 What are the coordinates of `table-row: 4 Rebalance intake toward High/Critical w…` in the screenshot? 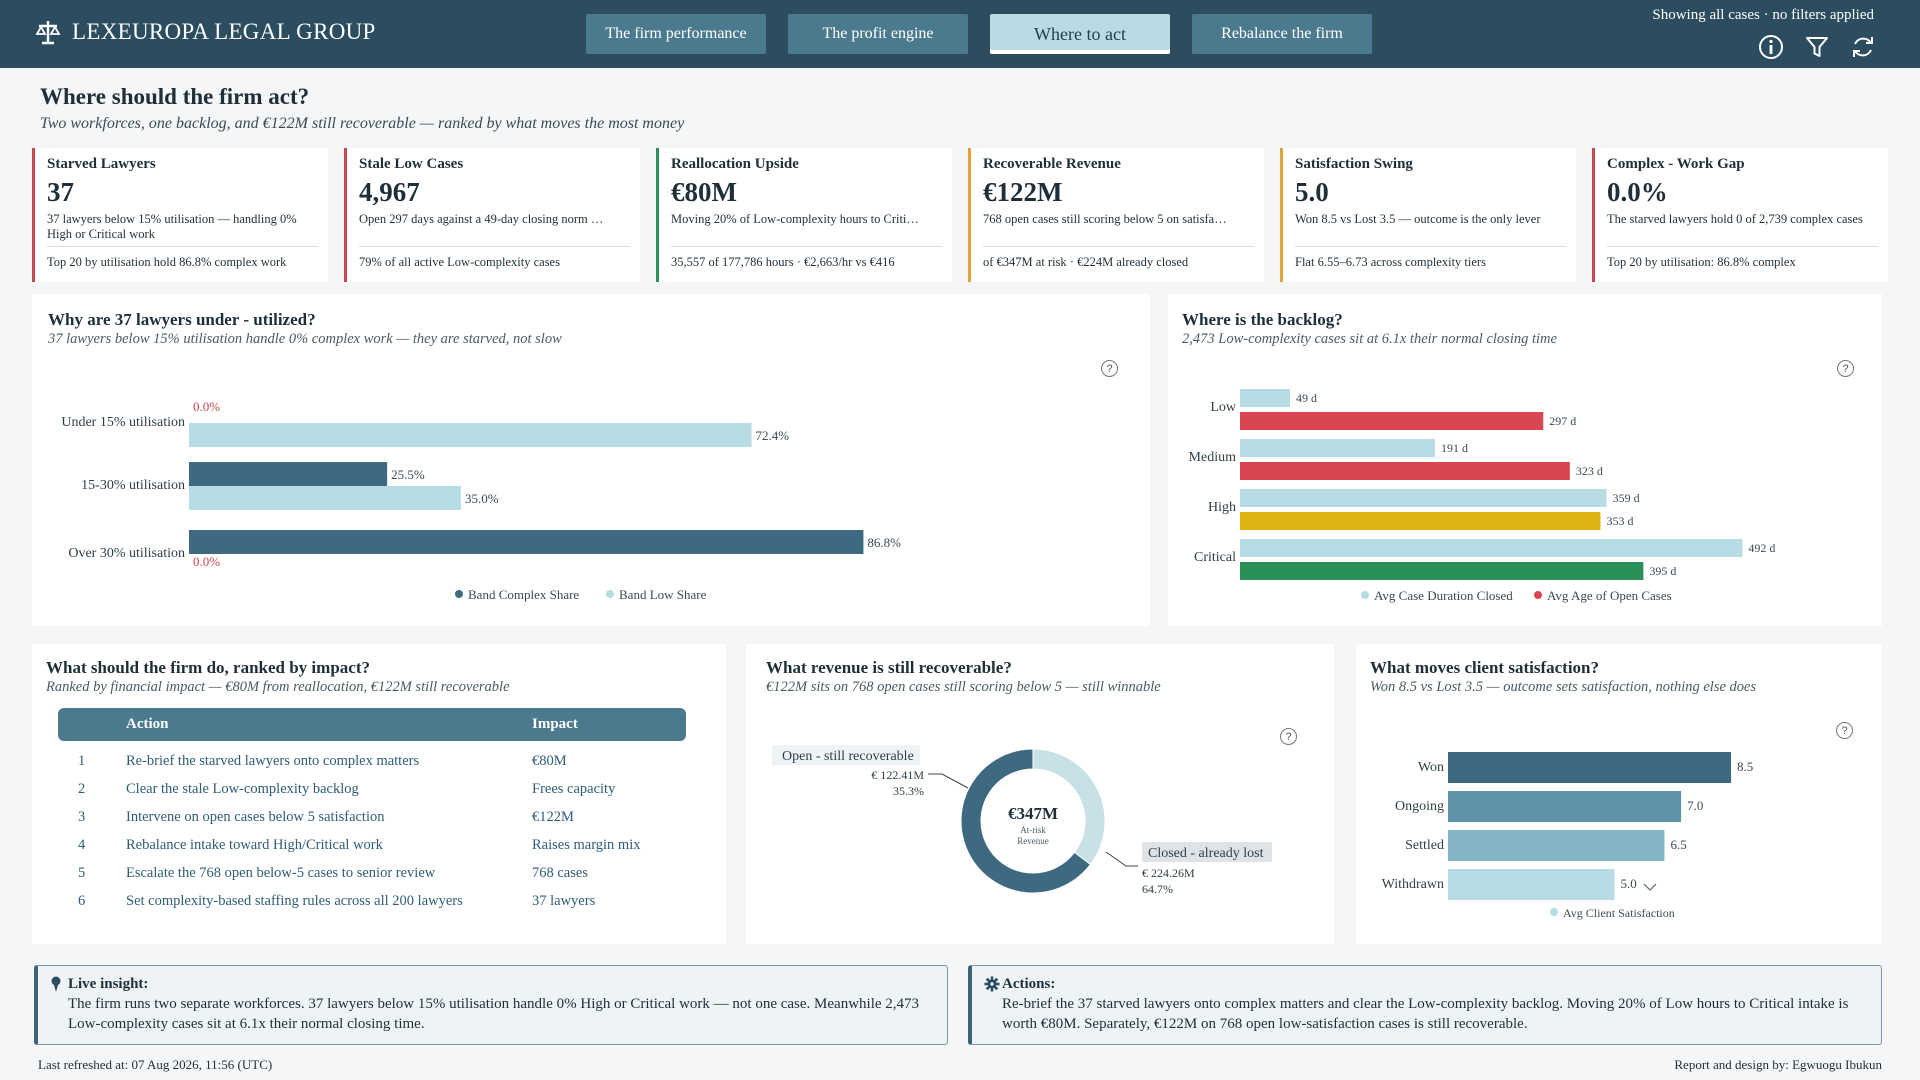 It's located at (372, 845).